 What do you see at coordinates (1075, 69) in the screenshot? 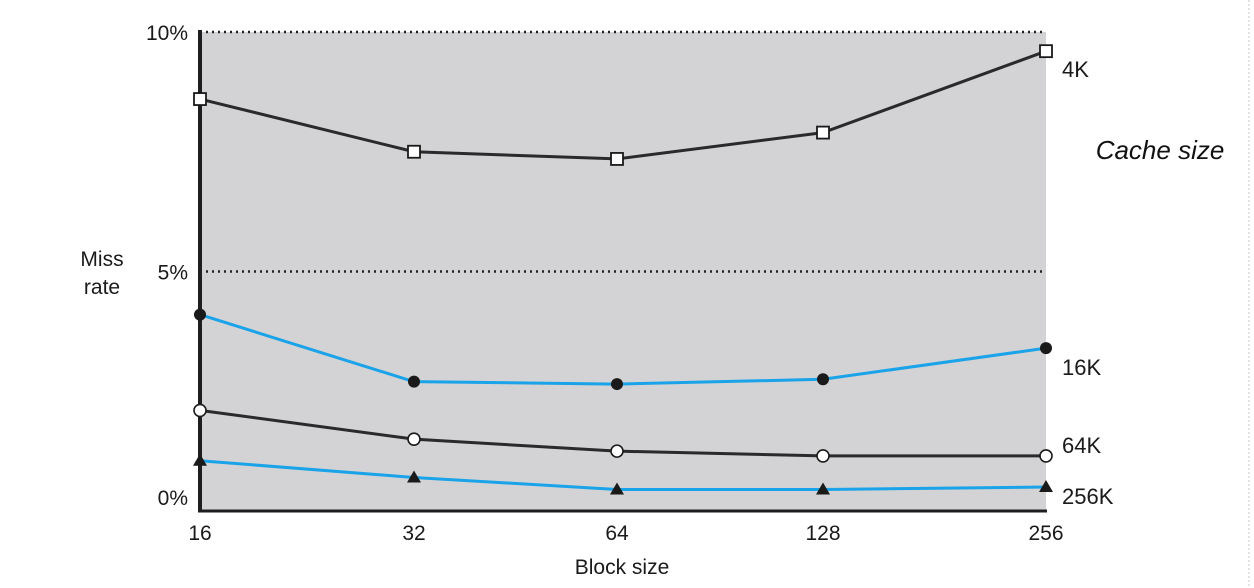
I see `series-label-4K: 4K` at bounding box center [1075, 69].